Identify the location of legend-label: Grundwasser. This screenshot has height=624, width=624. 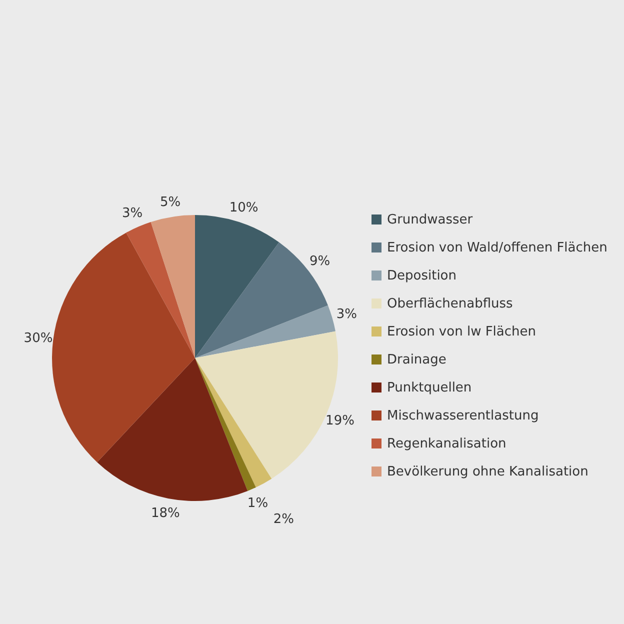
(430, 220).